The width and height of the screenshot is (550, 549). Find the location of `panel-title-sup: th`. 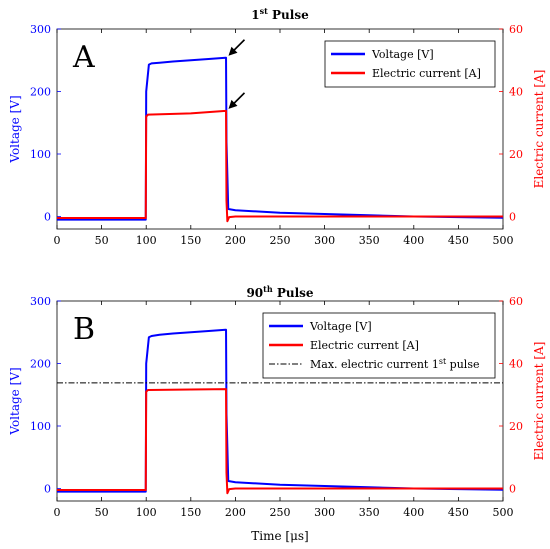

panel-title-sup: th is located at coordinates (268, 289).